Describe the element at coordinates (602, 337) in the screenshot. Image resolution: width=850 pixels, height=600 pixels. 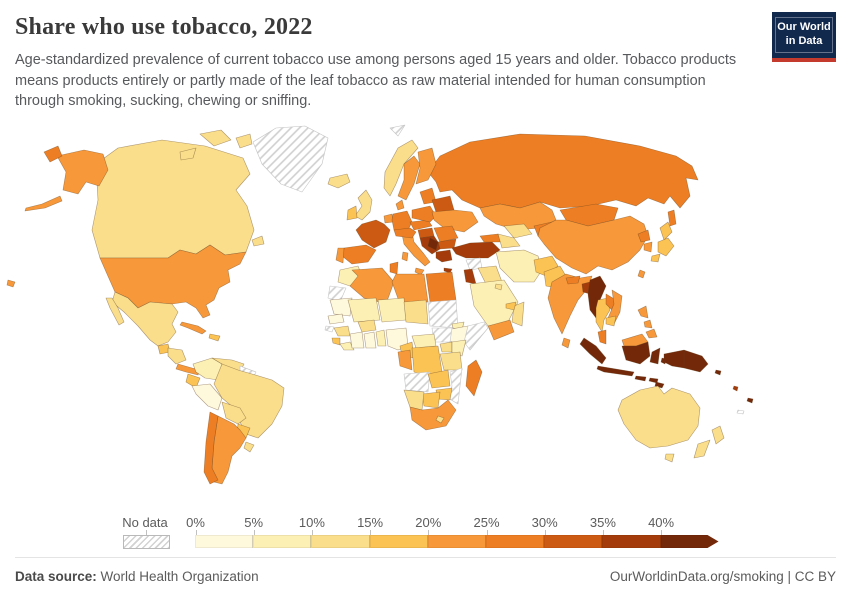
I see `country-malaysia-peninsula` at that location.